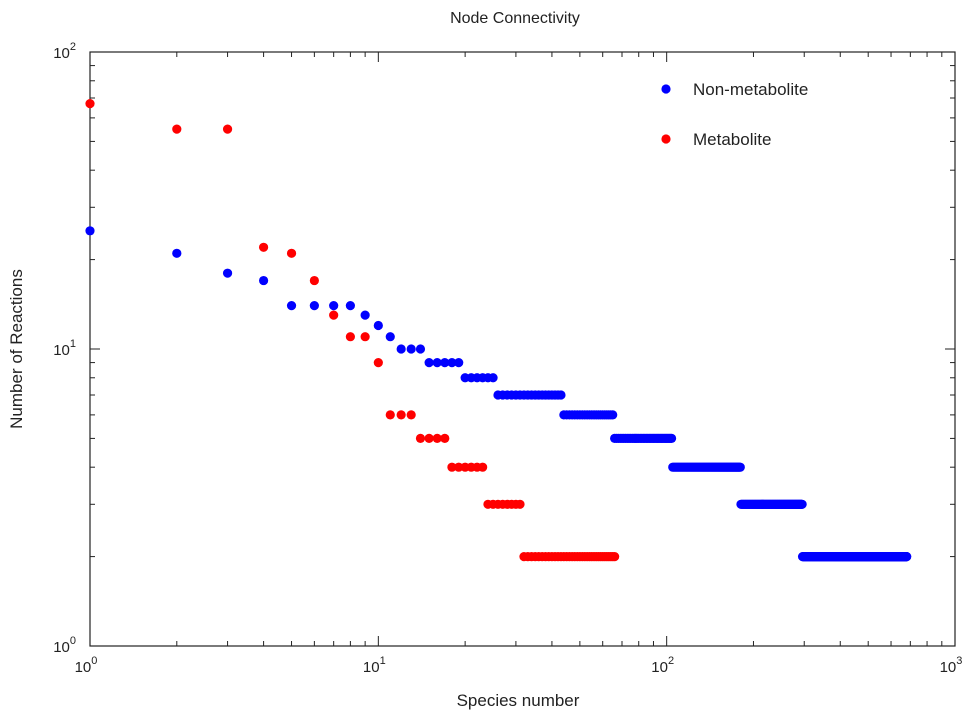 The width and height of the screenshot is (970, 712). Describe the element at coordinates (374, 665) in the screenshot. I see `x-tick-label: 10¹` at that location.